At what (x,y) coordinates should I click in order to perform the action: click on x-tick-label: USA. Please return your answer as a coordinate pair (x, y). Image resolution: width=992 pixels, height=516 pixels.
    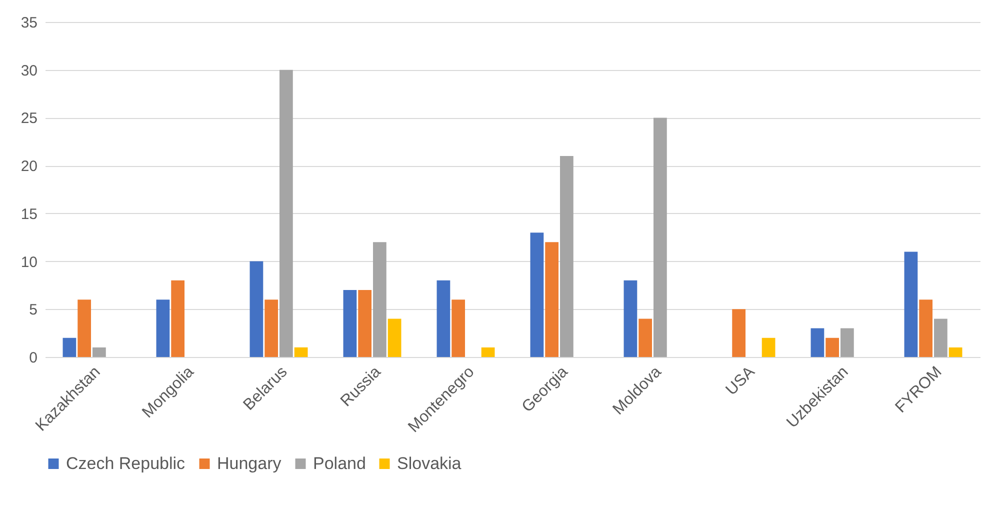
    Looking at the image, I should click on (740, 381).